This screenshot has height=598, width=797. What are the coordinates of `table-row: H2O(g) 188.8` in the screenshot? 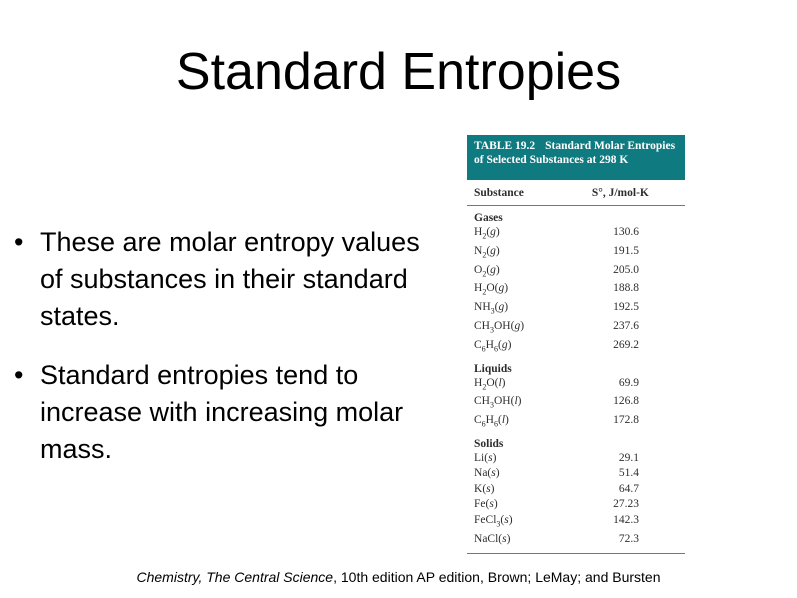 It's located at (576, 290).